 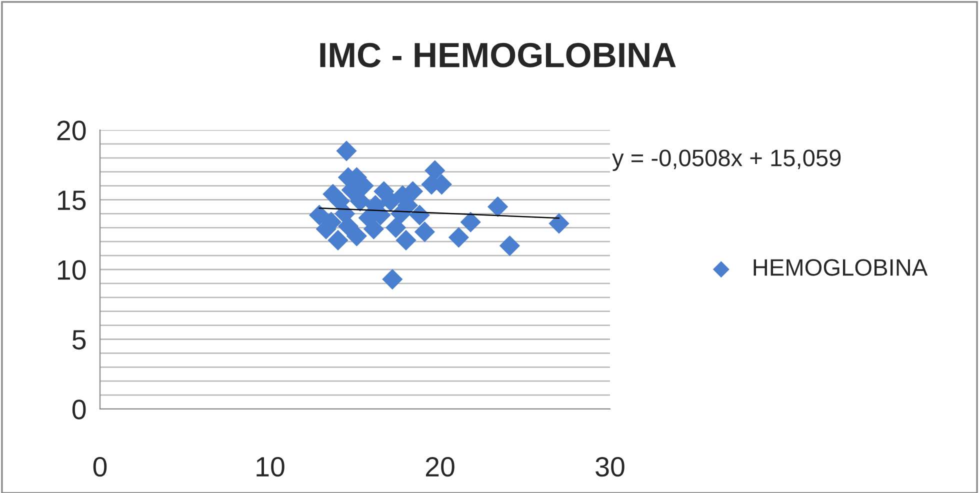 I want to click on legend-label: HEMOGLOBINA, so click(x=841, y=267).